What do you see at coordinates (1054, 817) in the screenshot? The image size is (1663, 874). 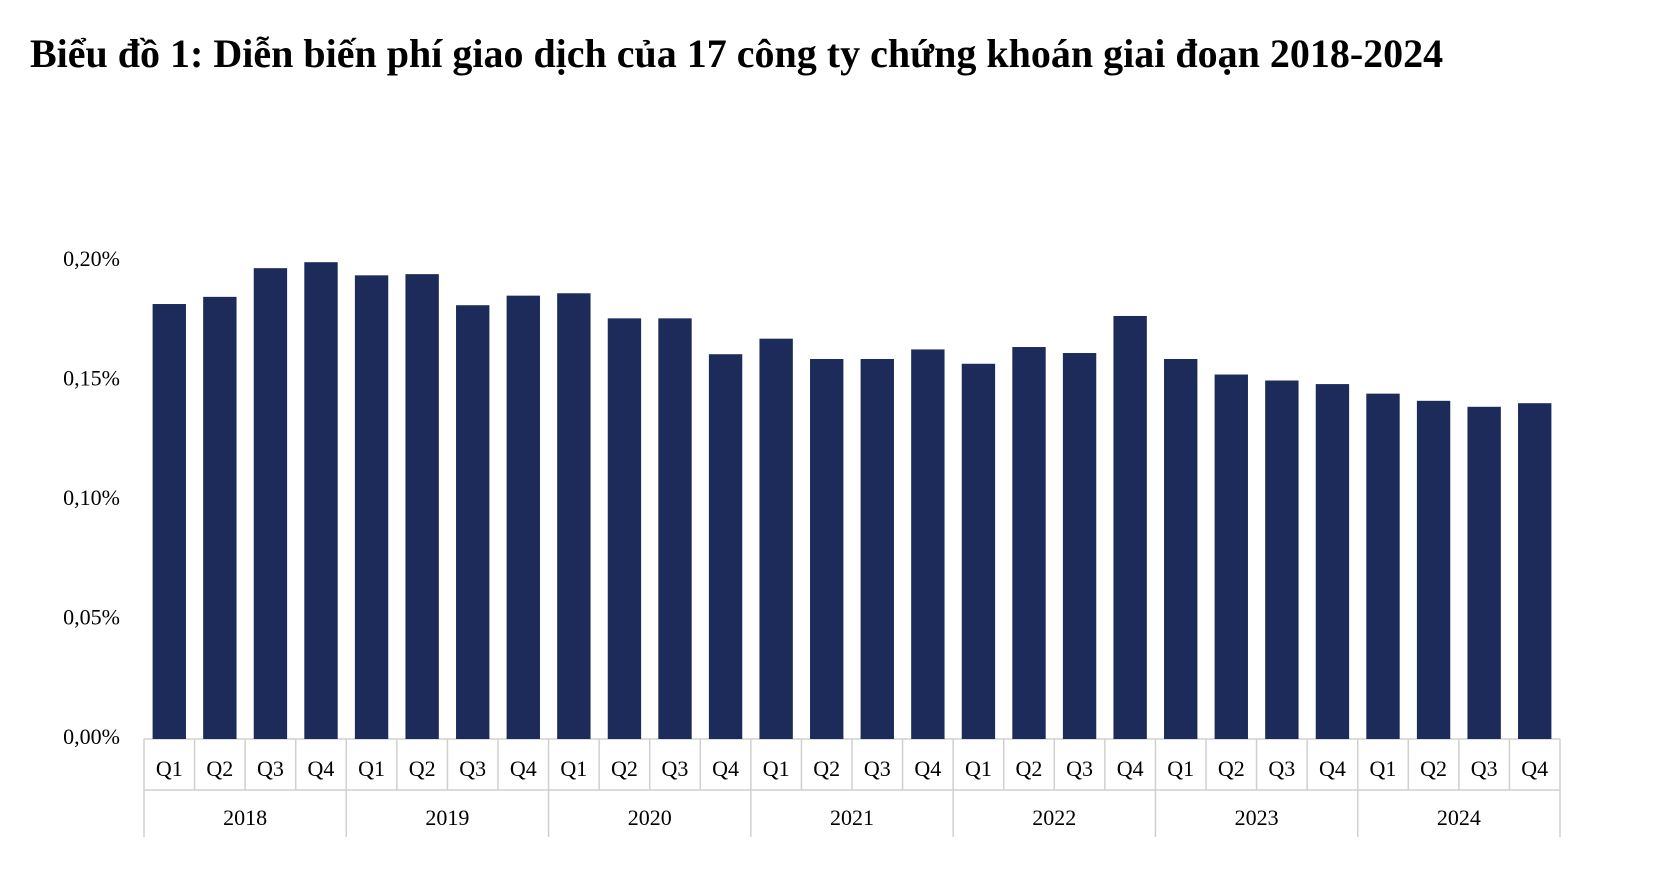 I see `x-group-label: 2022` at bounding box center [1054, 817].